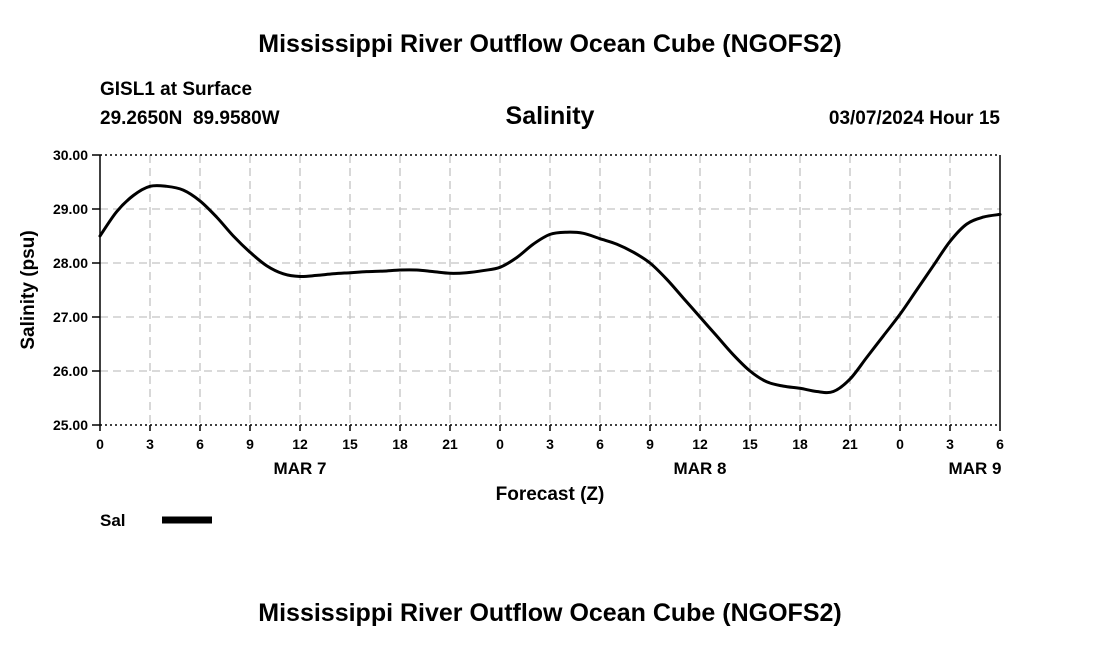 The width and height of the screenshot is (1100, 650). I want to click on y-axis-ticks: 25.00 26.00 27.00 28.00 29.00 30.00, so click(76, 290).